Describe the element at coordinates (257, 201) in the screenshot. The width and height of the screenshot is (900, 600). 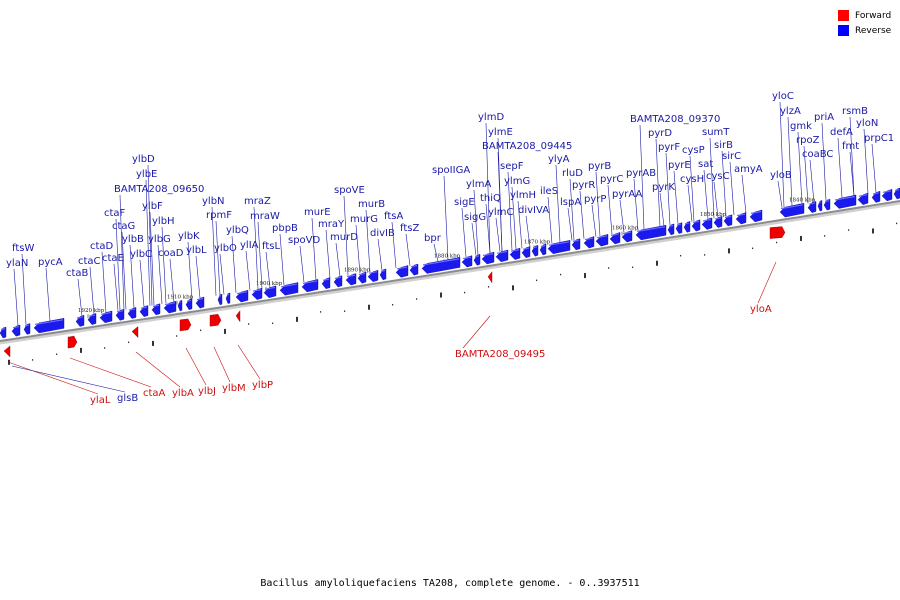
I see `reverse-gene-label: mraZ` at that location.